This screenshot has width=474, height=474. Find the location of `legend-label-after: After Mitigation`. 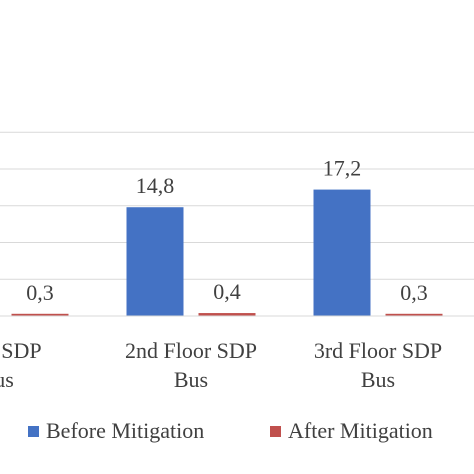

legend-label-after: After Mitigation is located at coordinates (360, 430).